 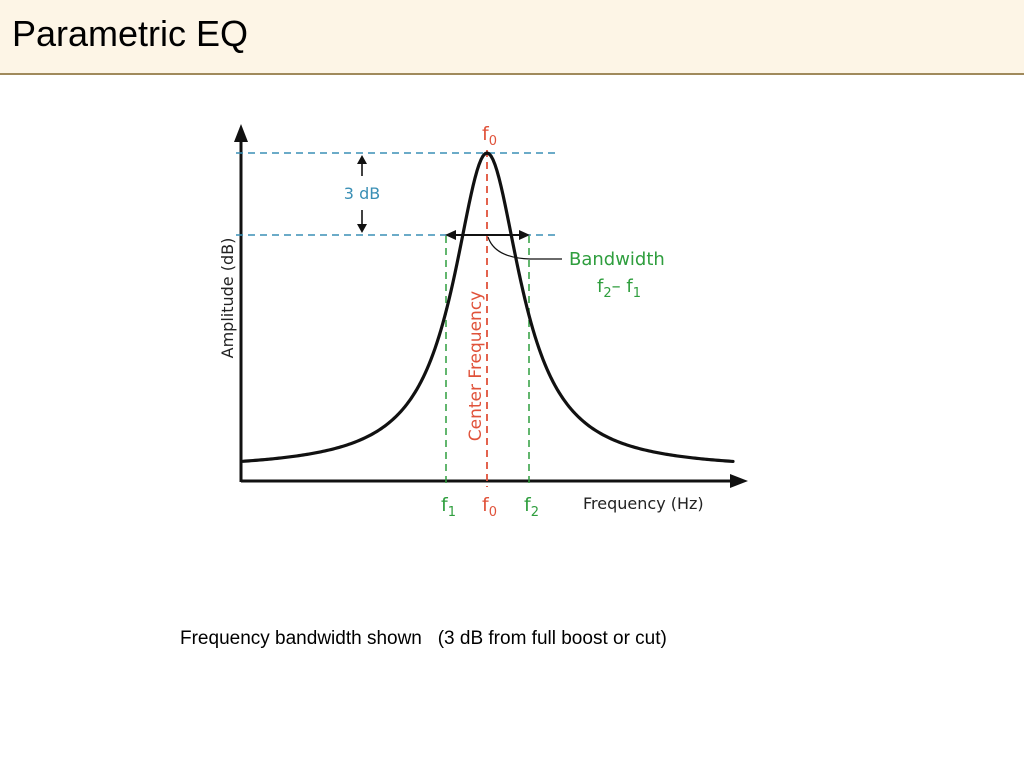 What do you see at coordinates (241, 133) in the screenshot?
I see `y-axis-arrow` at bounding box center [241, 133].